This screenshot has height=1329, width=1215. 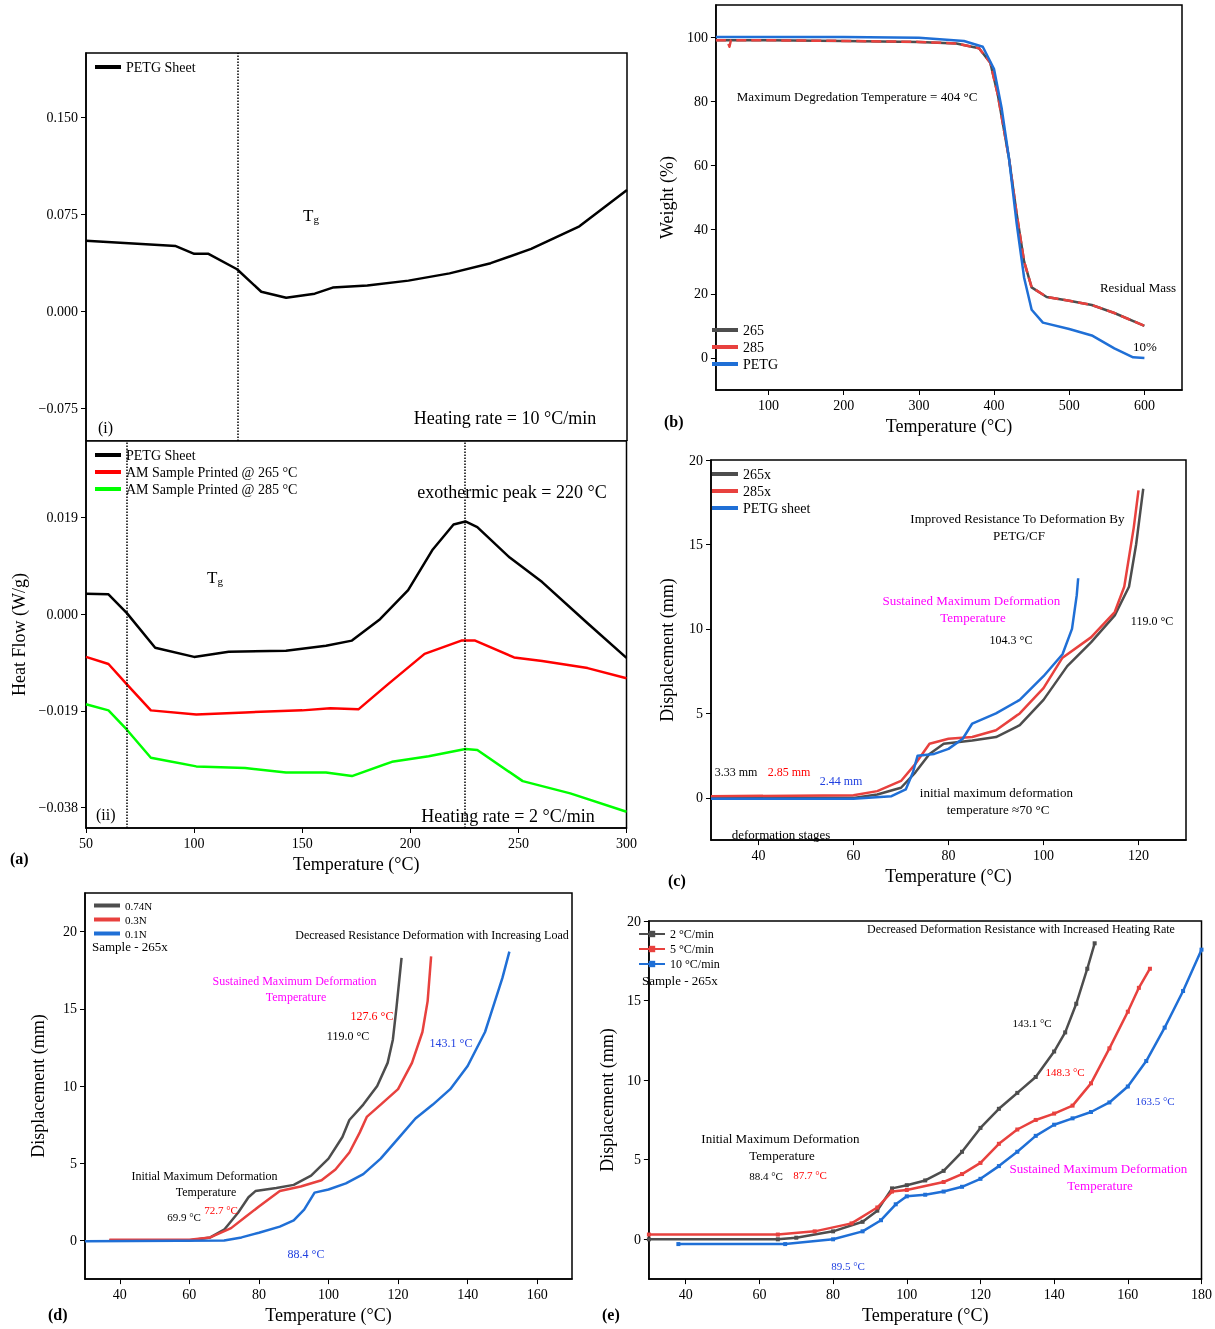 What do you see at coordinates (19, 858) in the screenshot?
I see `text: (a)` at bounding box center [19, 858].